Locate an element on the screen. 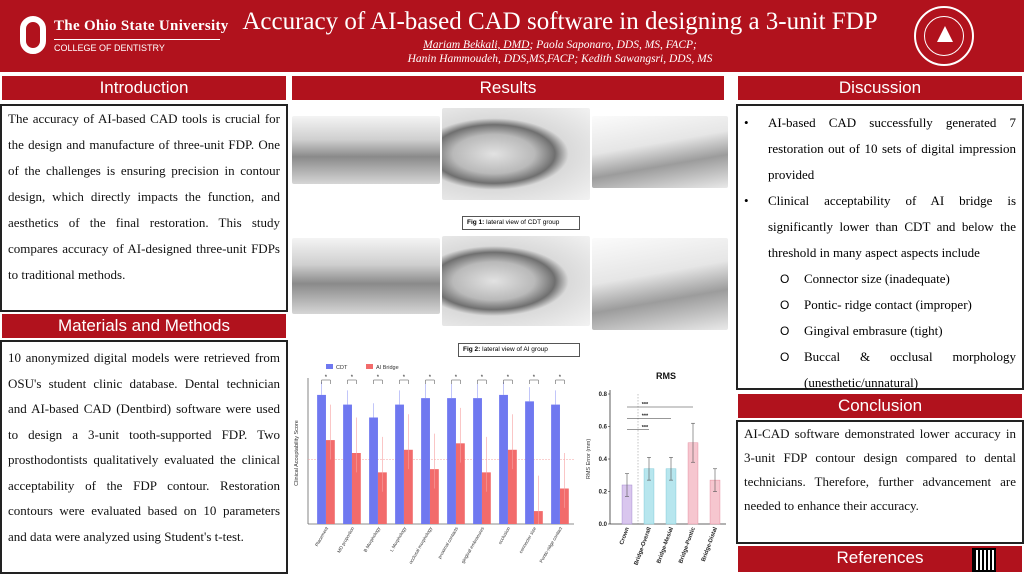 Image resolution: width=1024 pixels, height=576 pixels. category-label: Bridge-Pontic is located at coordinates (687, 545).